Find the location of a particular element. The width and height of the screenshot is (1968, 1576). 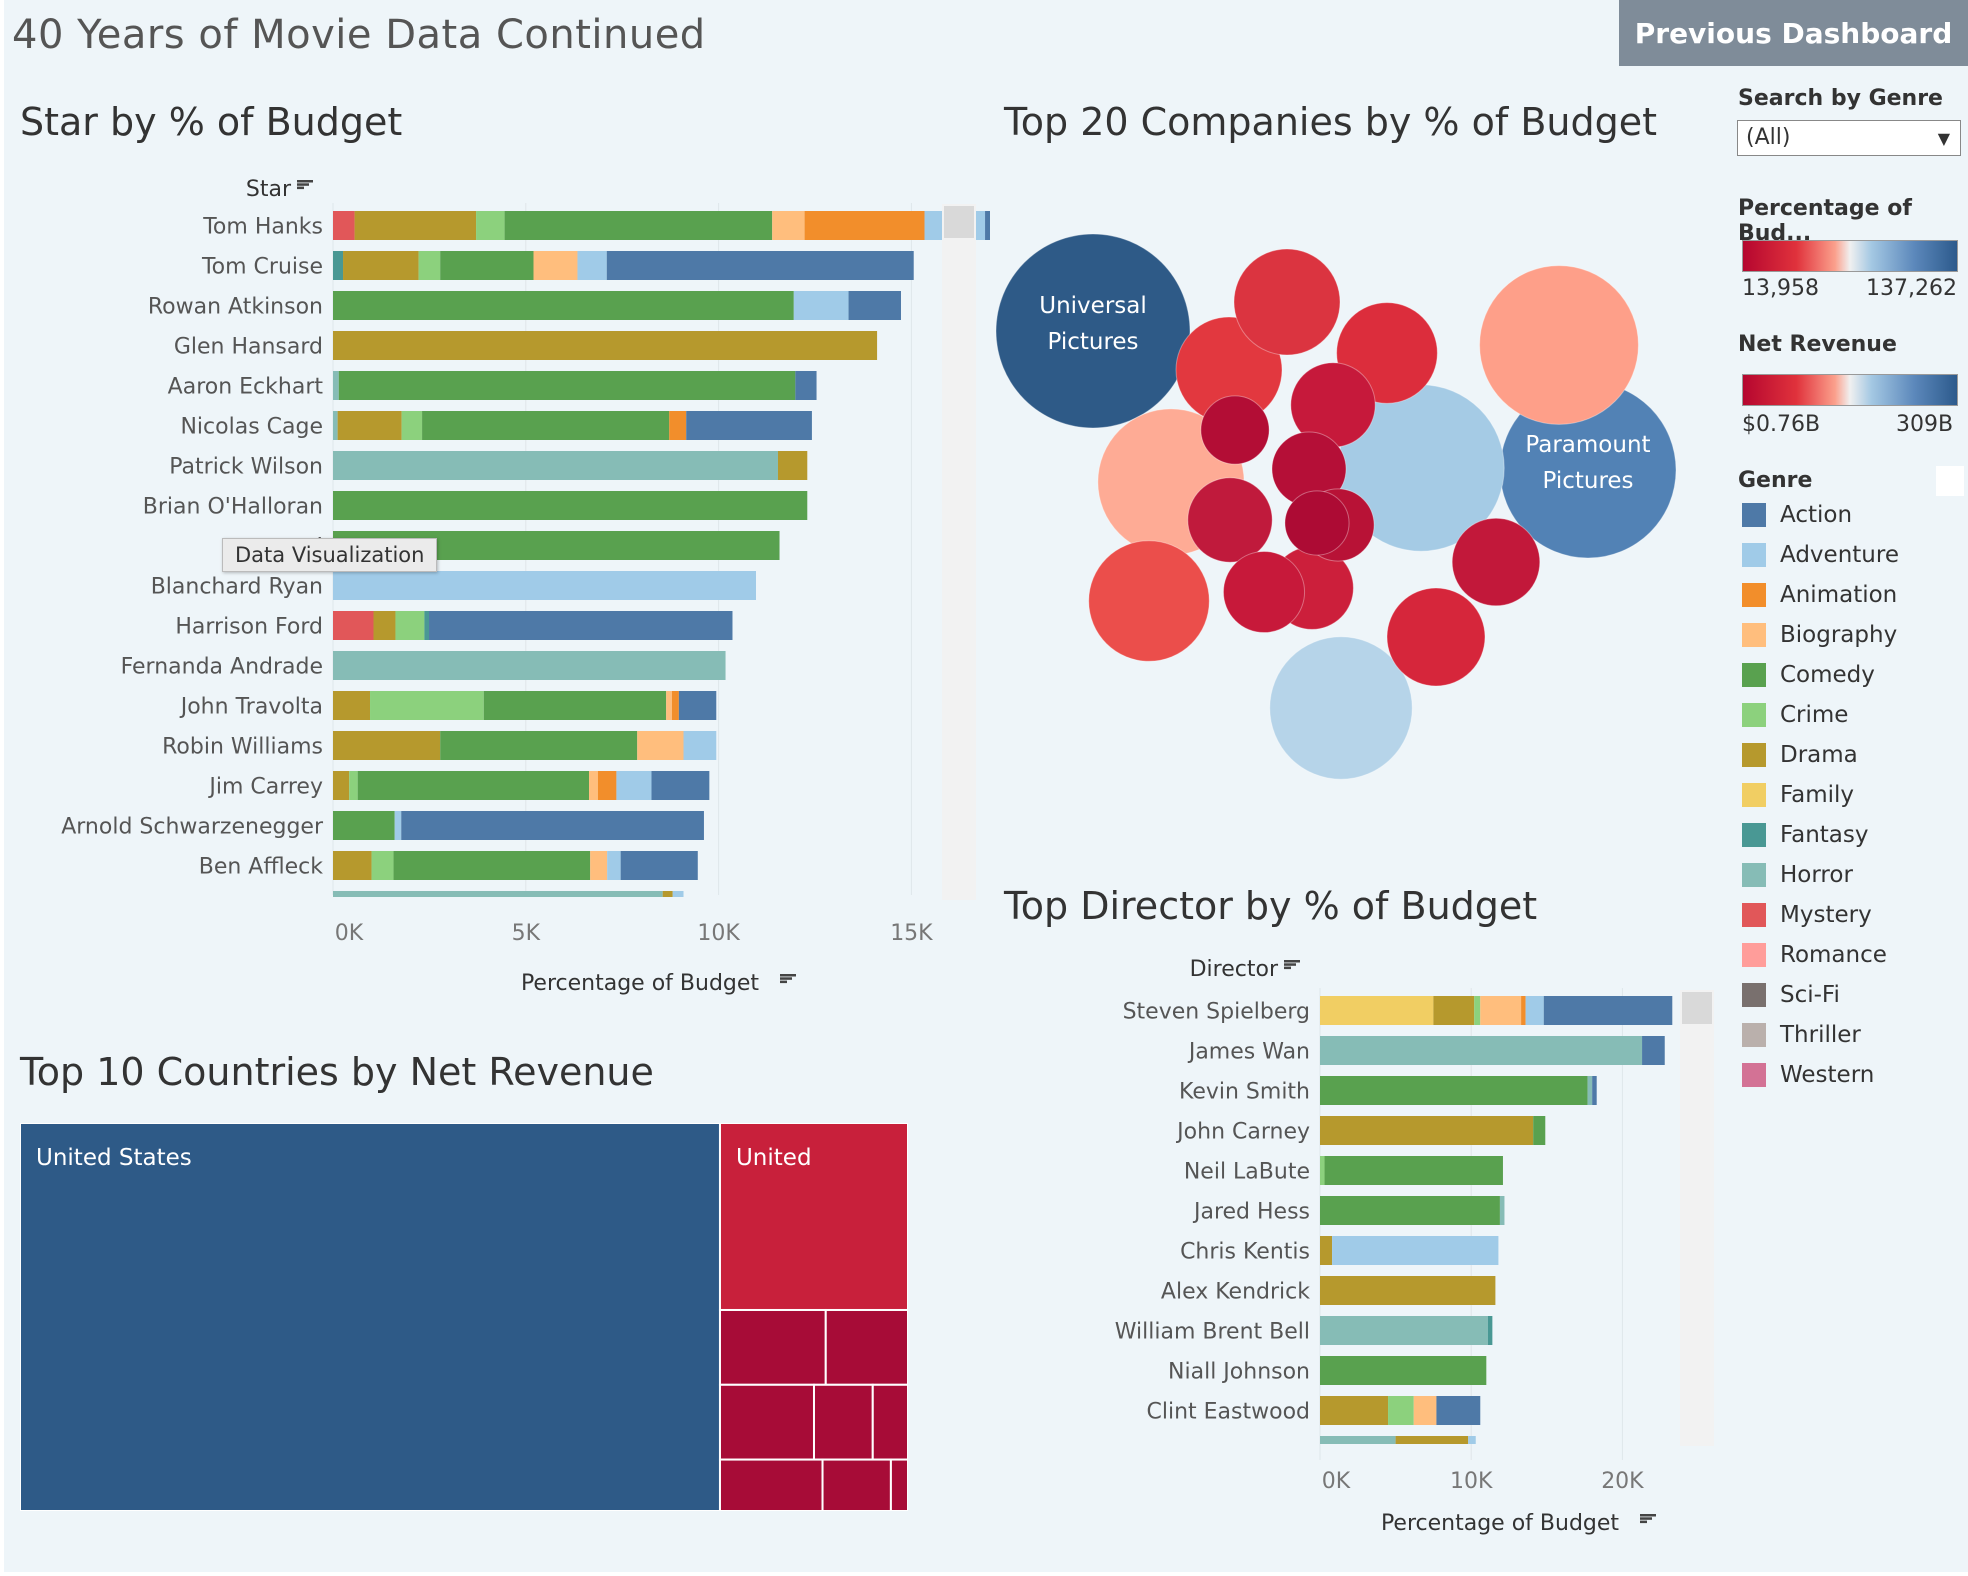

star-bar-aaron-eckhart-comedy is located at coordinates (567, 385).